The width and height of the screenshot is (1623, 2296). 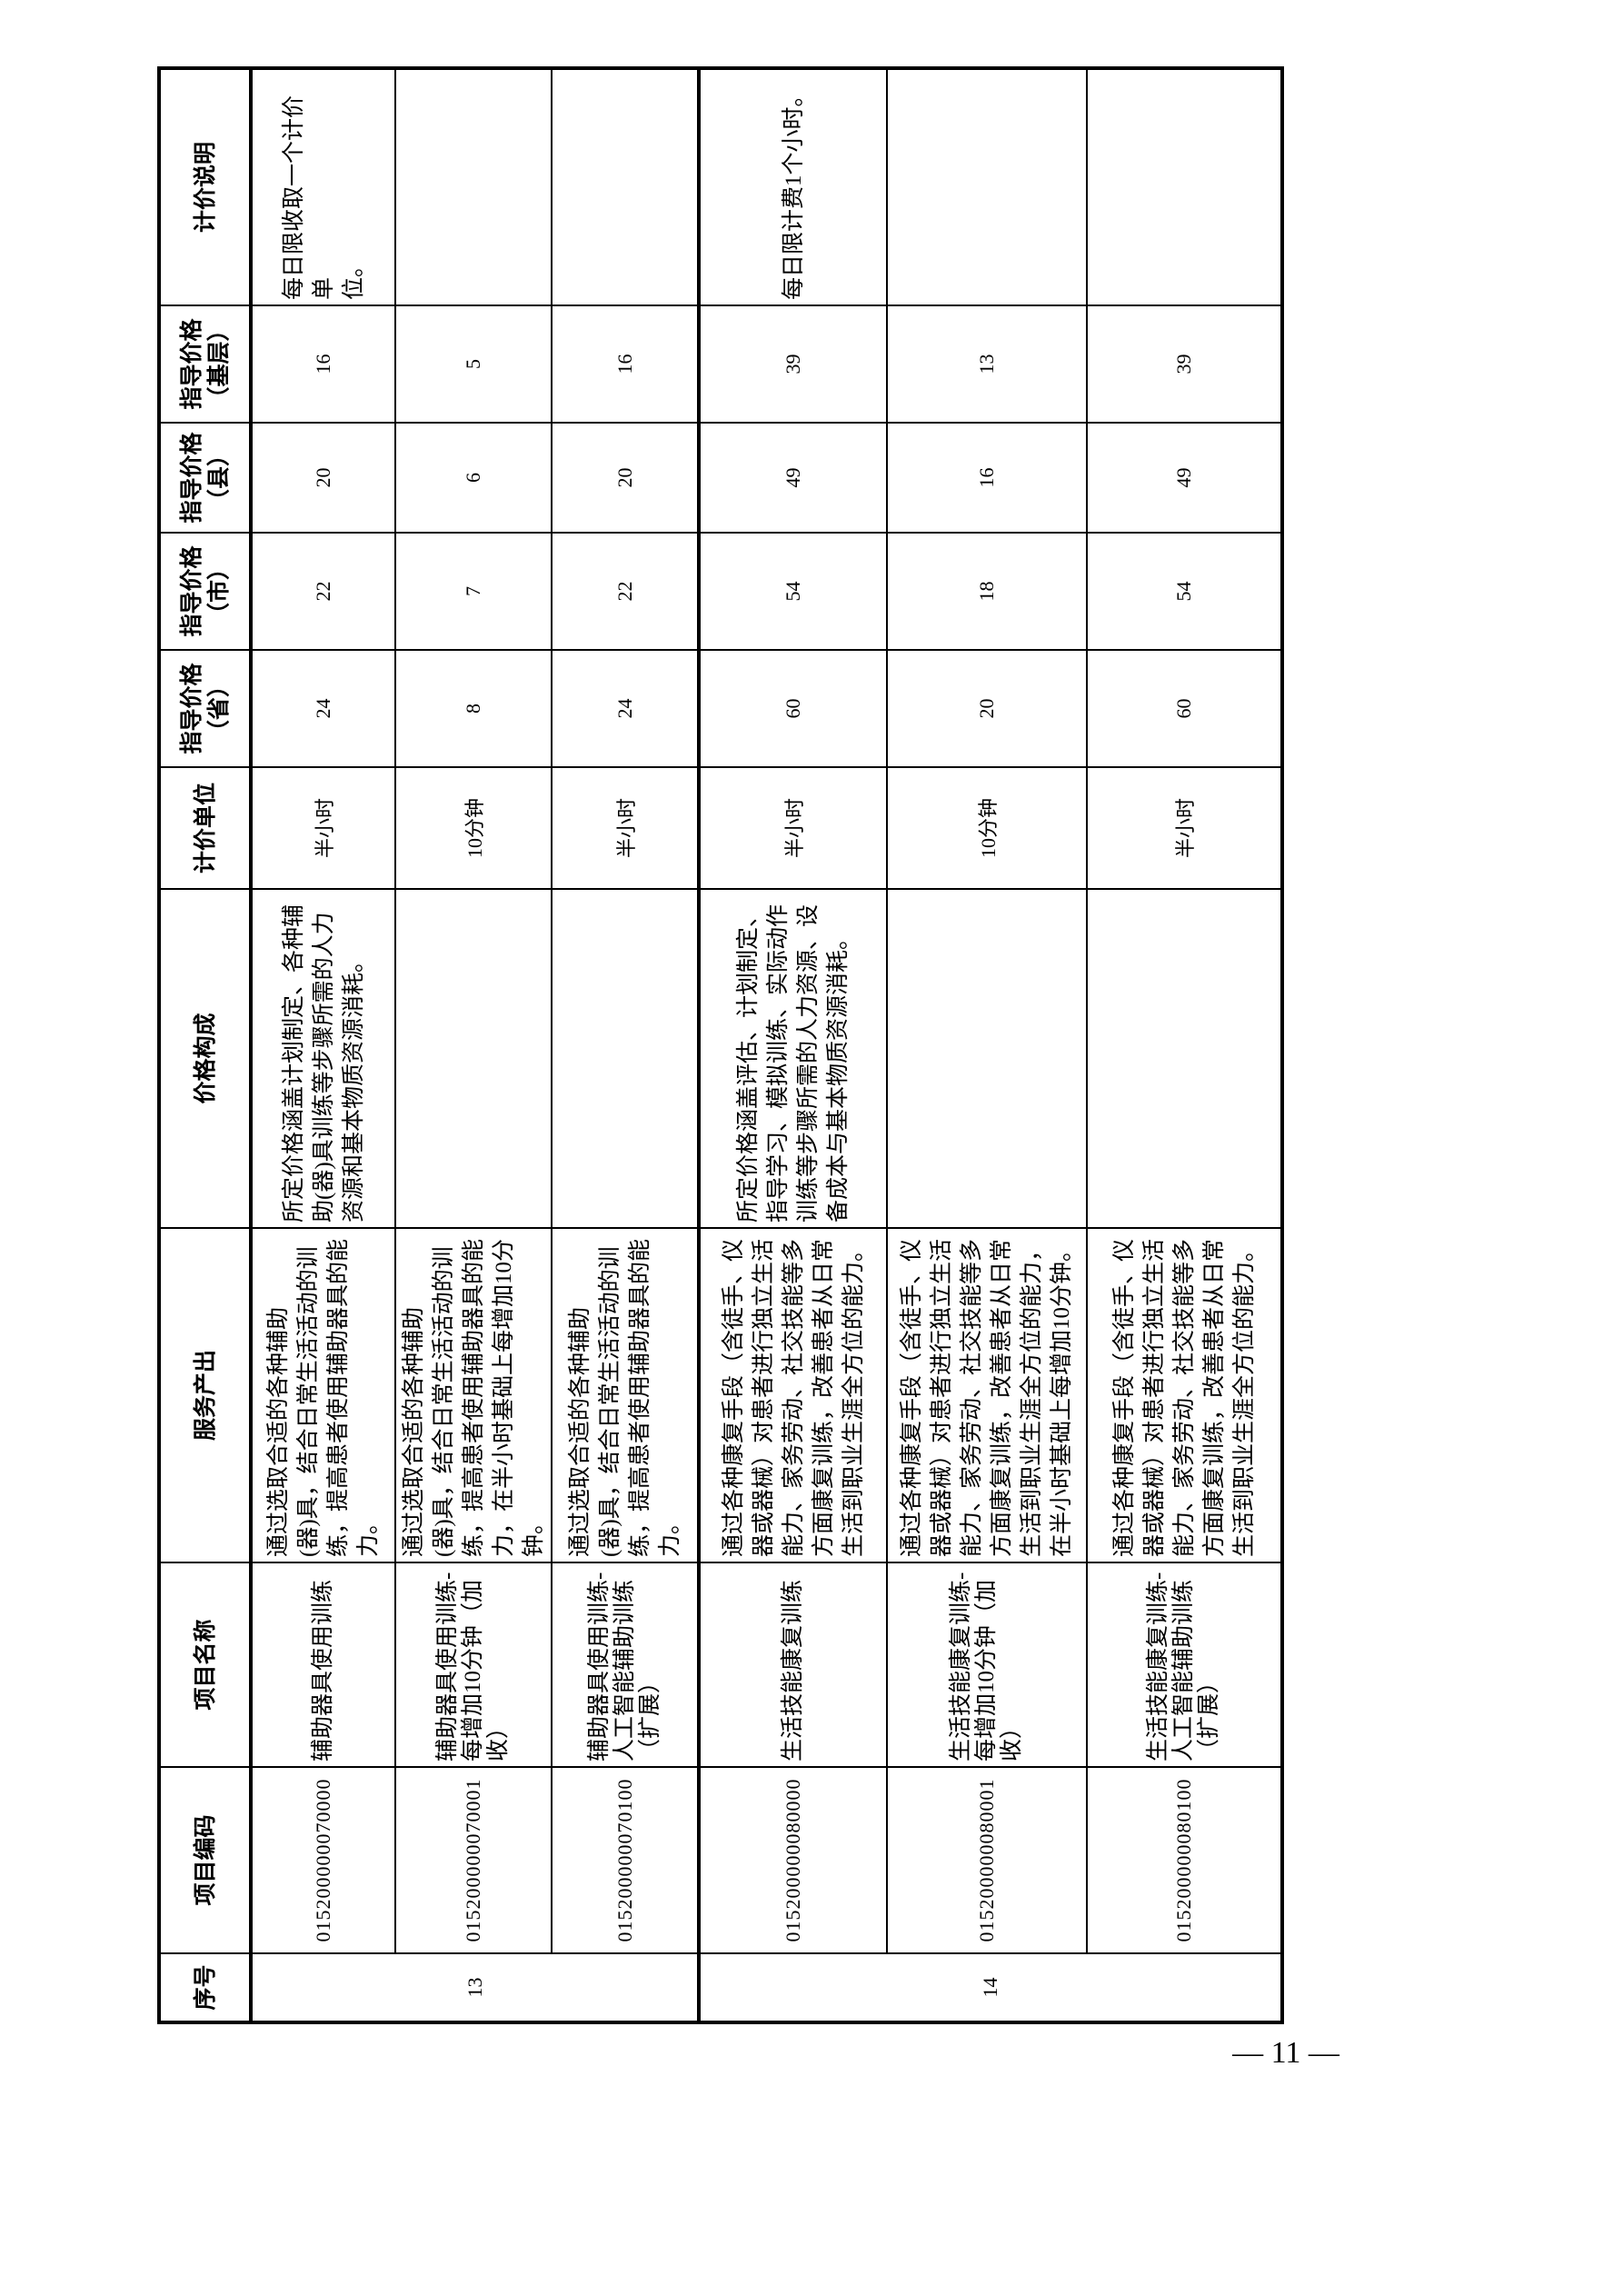 What do you see at coordinates (323, 828) in the screenshot?
I see `unit-cell: 半小时` at bounding box center [323, 828].